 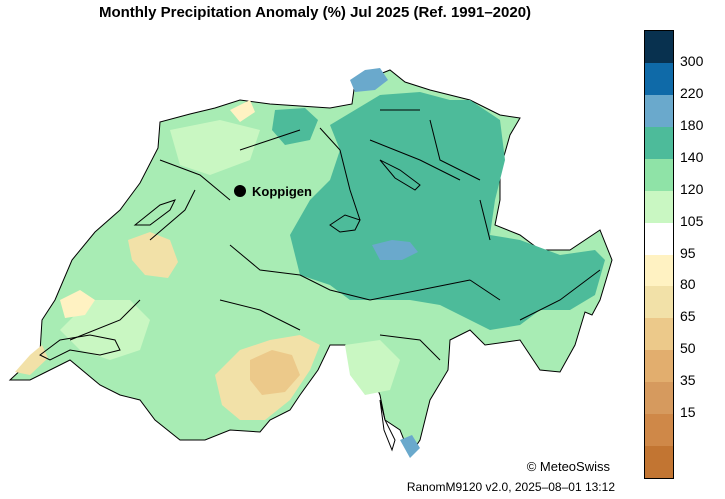 I want to click on legend-label: 140, so click(x=692, y=156).